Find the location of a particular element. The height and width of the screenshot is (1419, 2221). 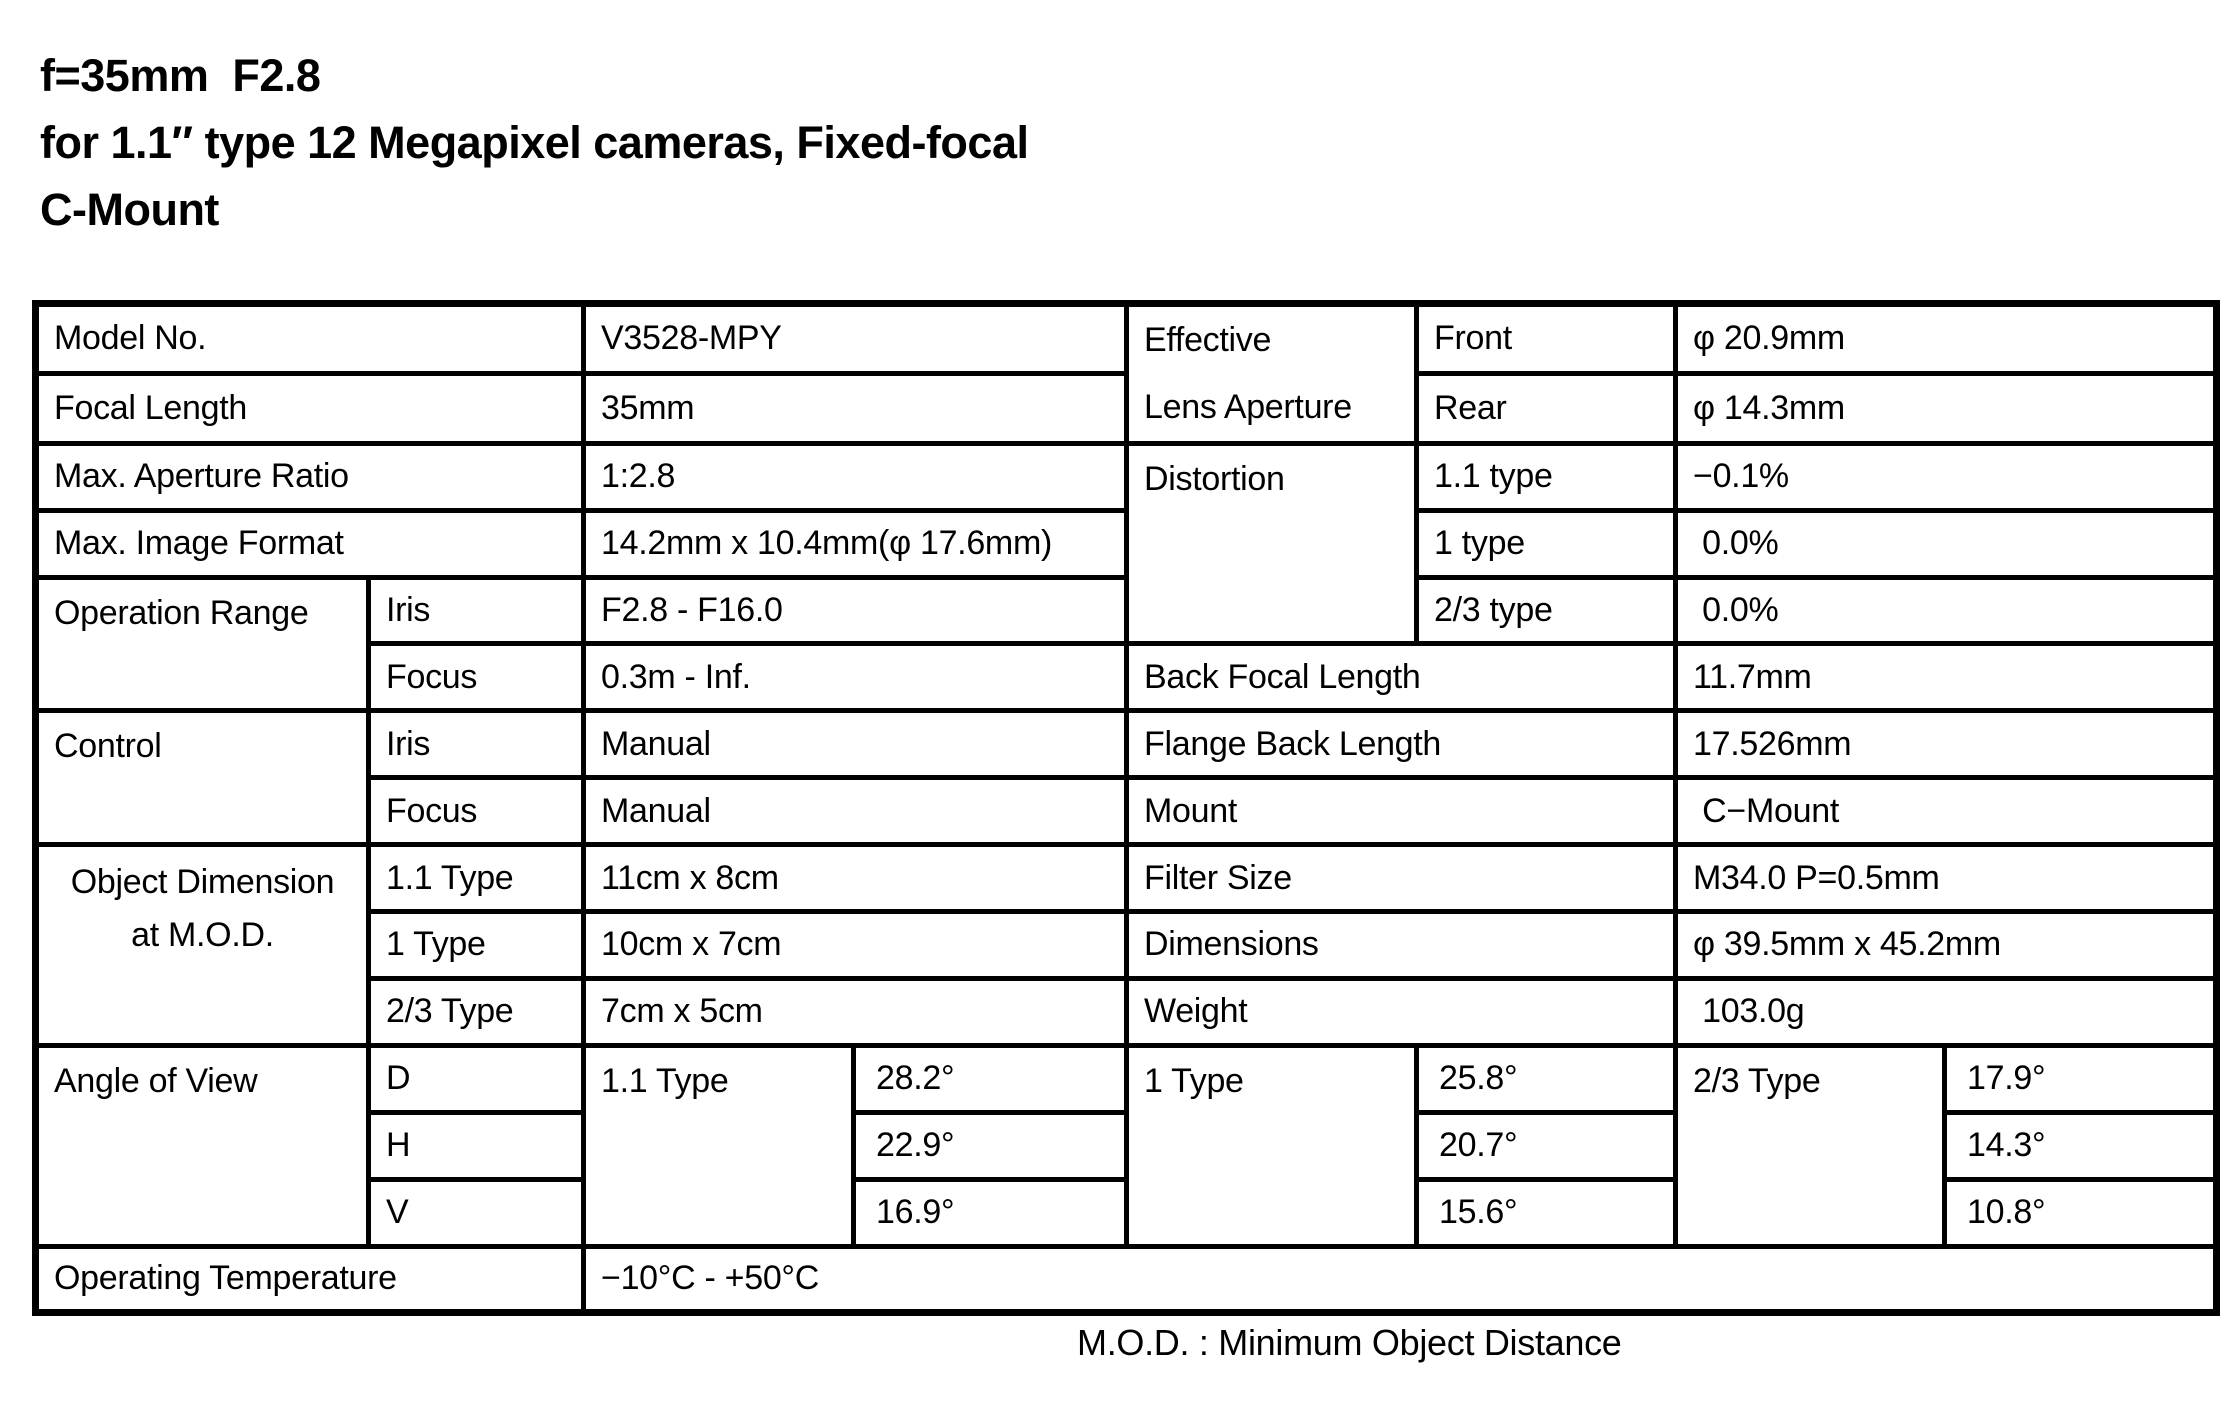

effective-lens-aperture-label: Effective Lens Aperture is located at coordinates (1272, 373).